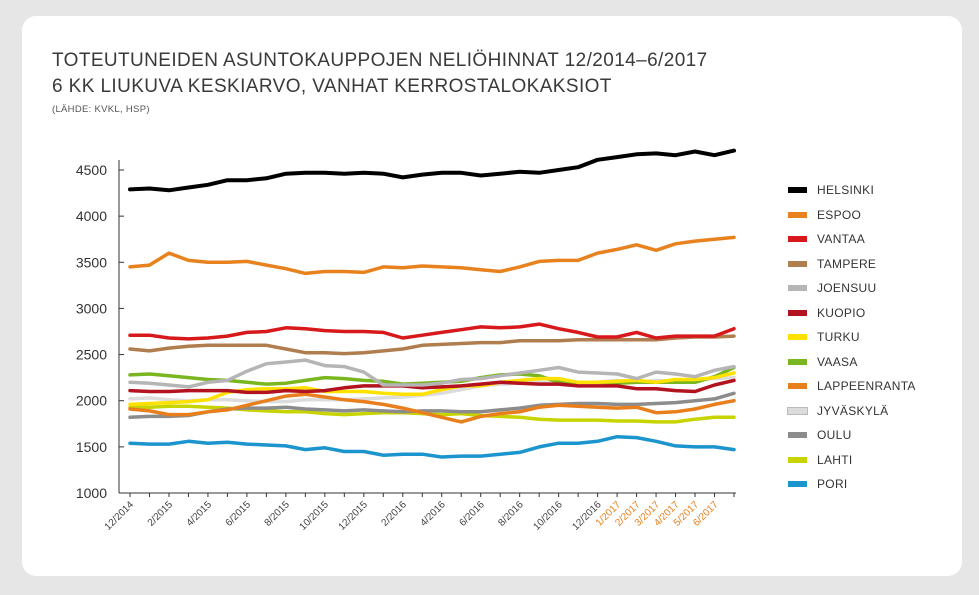 The height and width of the screenshot is (595, 979). I want to click on x-tick-label: 6/2016, so click(472, 514).